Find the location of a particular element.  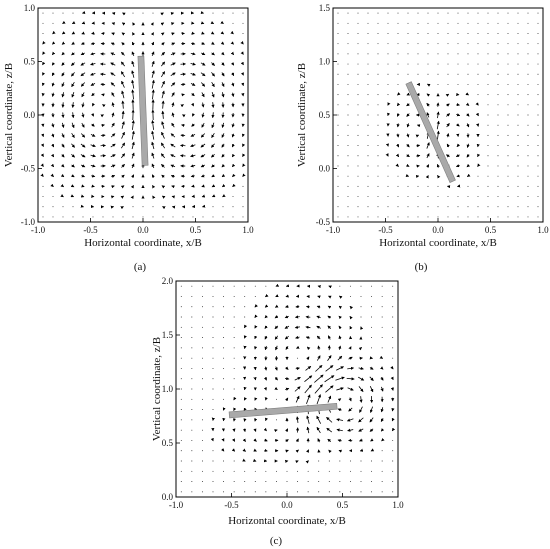

y-tick-label: 1.0 is located at coordinates (30, 8).